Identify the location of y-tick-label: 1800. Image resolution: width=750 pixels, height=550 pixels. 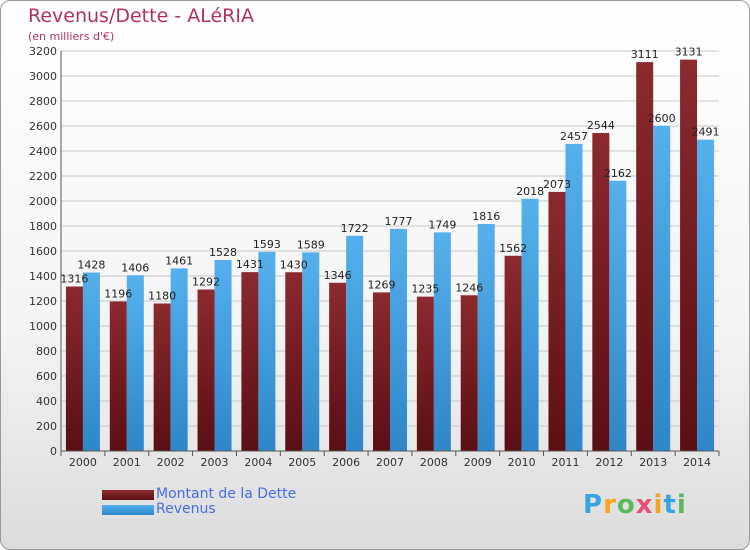
(43, 226).